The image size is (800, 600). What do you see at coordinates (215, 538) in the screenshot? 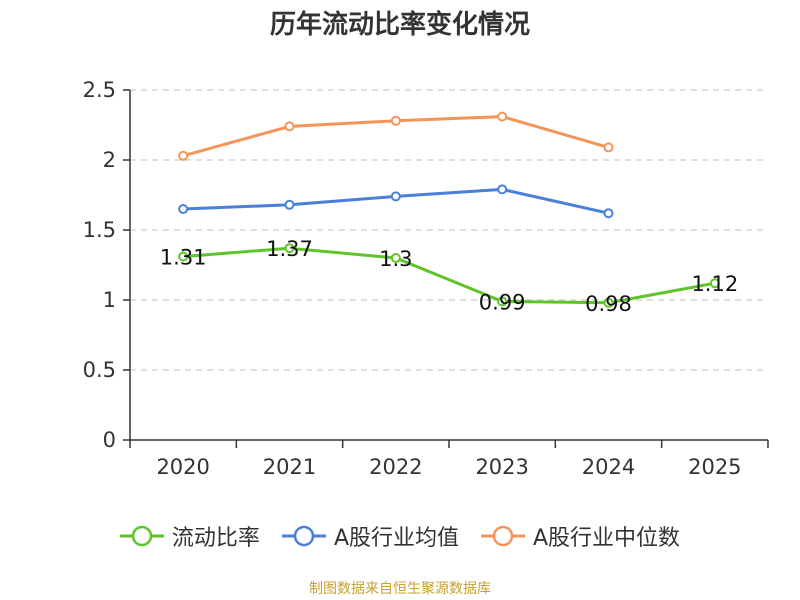
I see `legend-label-flow-ratio: 流动比率` at bounding box center [215, 538].